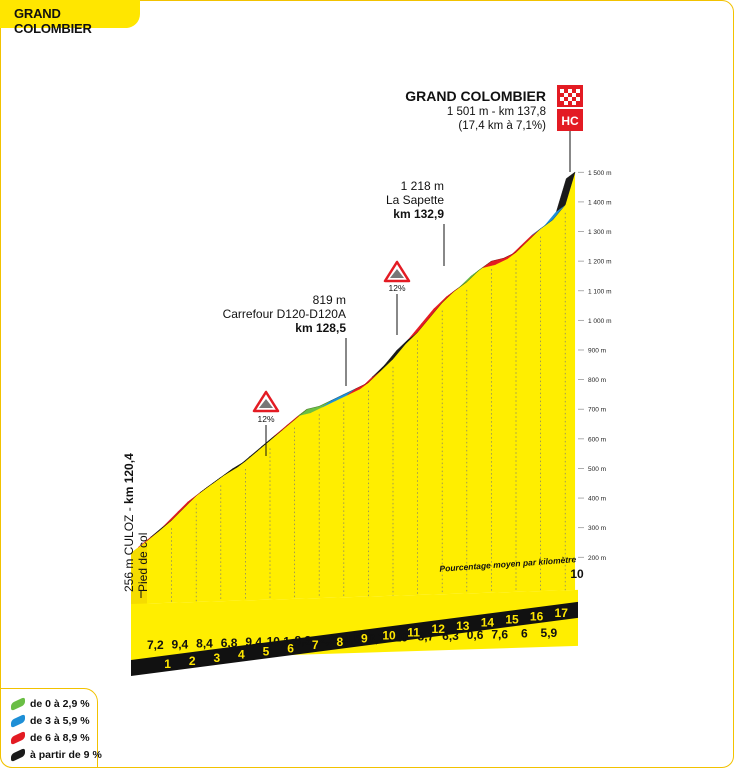  I want to click on altitude-tick-label: 1 500 m, so click(600, 173).